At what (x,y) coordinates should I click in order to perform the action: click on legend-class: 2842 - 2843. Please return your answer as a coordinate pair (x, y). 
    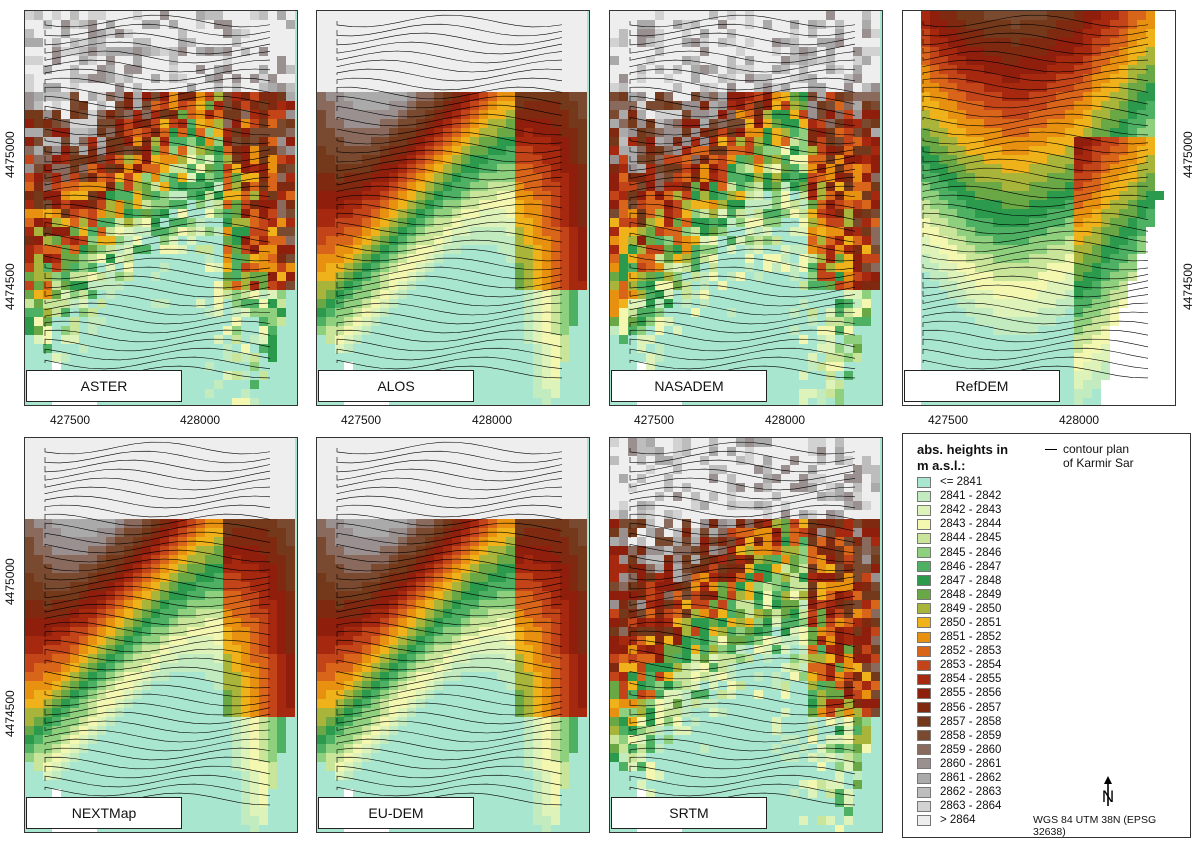
    Looking at the image, I should click on (959, 510).